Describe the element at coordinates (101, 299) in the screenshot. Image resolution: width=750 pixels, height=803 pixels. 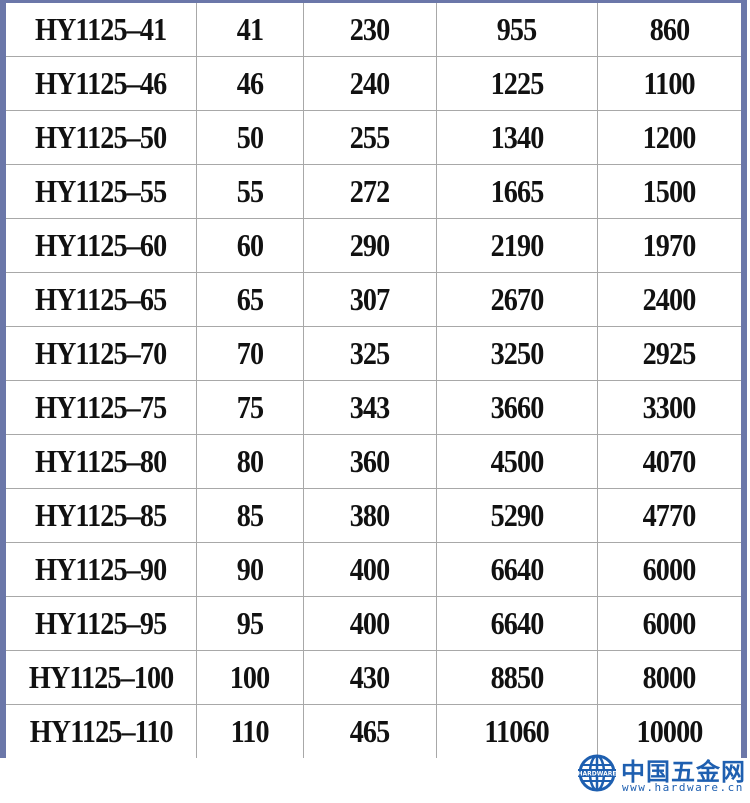
I see `cell-text: HY1125–65` at that location.